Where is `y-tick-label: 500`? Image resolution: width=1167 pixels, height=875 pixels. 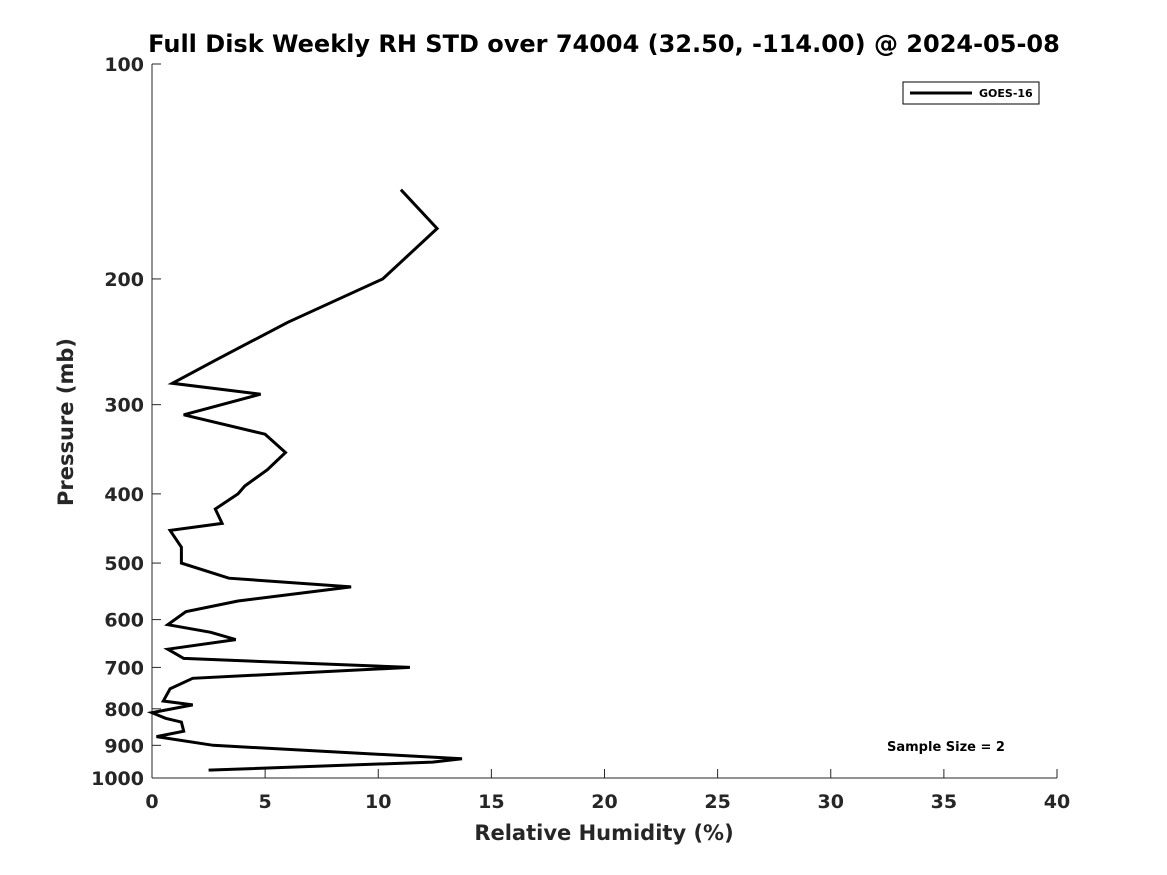 y-tick-label: 500 is located at coordinates (124, 564).